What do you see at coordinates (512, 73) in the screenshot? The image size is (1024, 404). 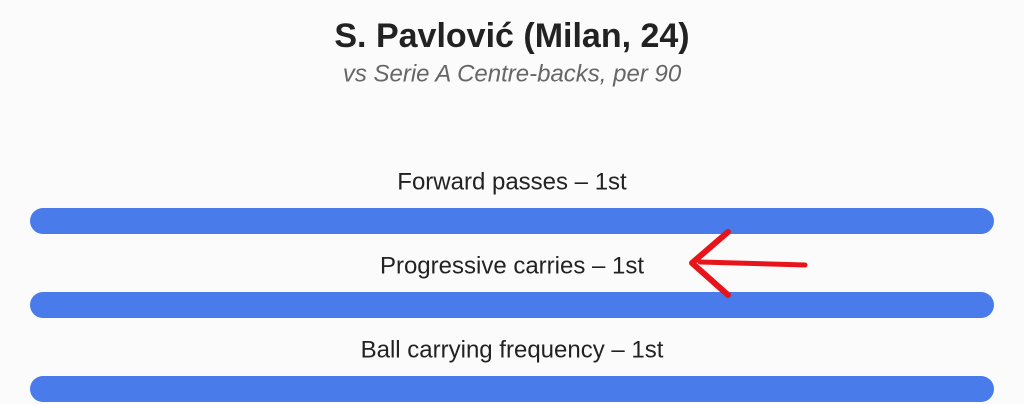 I see `chart-subtitle: vs Serie A Centre-backs, per 90` at bounding box center [512, 73].